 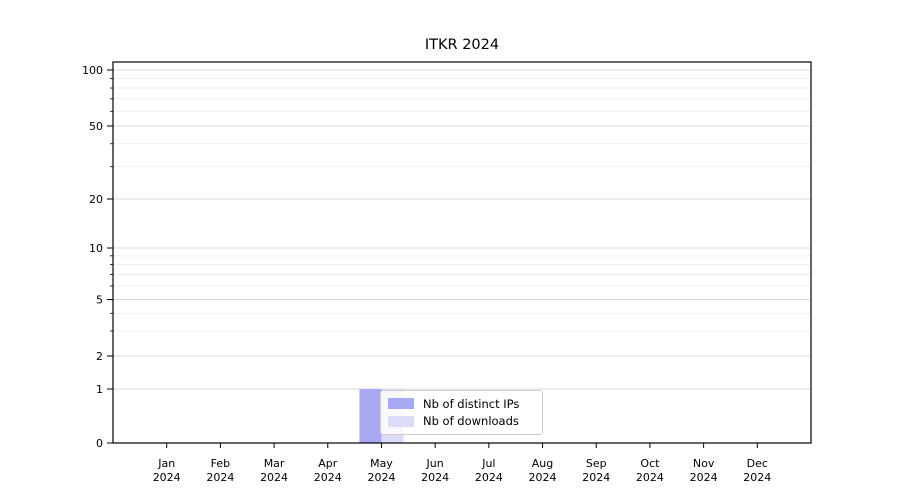 What do you see at coordinates (462, 45) in the screenshot?
I see `chart-title: ITKR 2024` at bounding box center [462, 45].